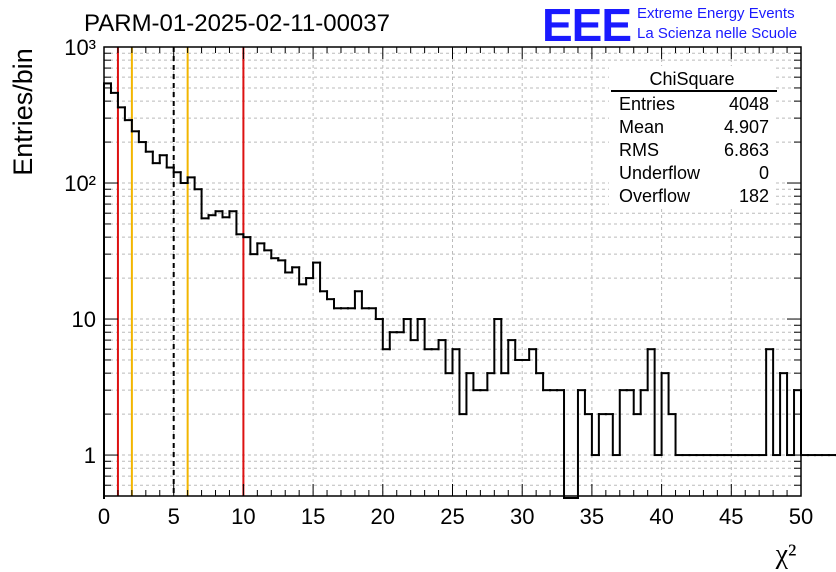  What do you see at coordinates (786, 554) in the screenshot?
I see `x-axis-label: χ²` at bounding box center [786, 554].